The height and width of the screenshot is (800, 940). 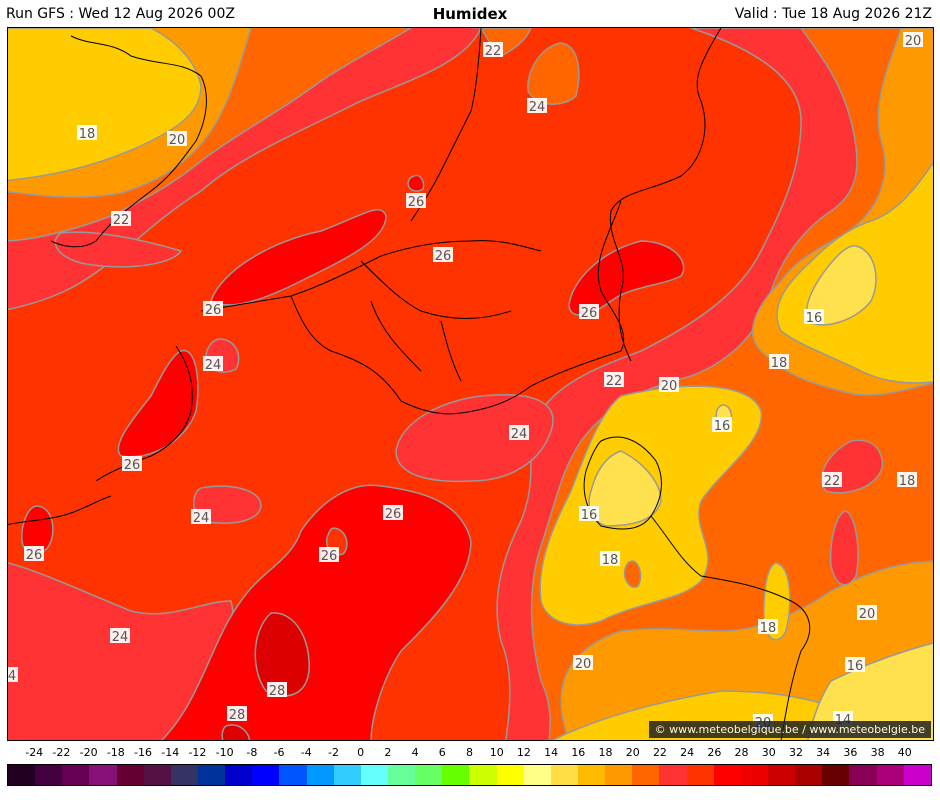 I want to click on contour-label: 24, so click(x=201, y=517).